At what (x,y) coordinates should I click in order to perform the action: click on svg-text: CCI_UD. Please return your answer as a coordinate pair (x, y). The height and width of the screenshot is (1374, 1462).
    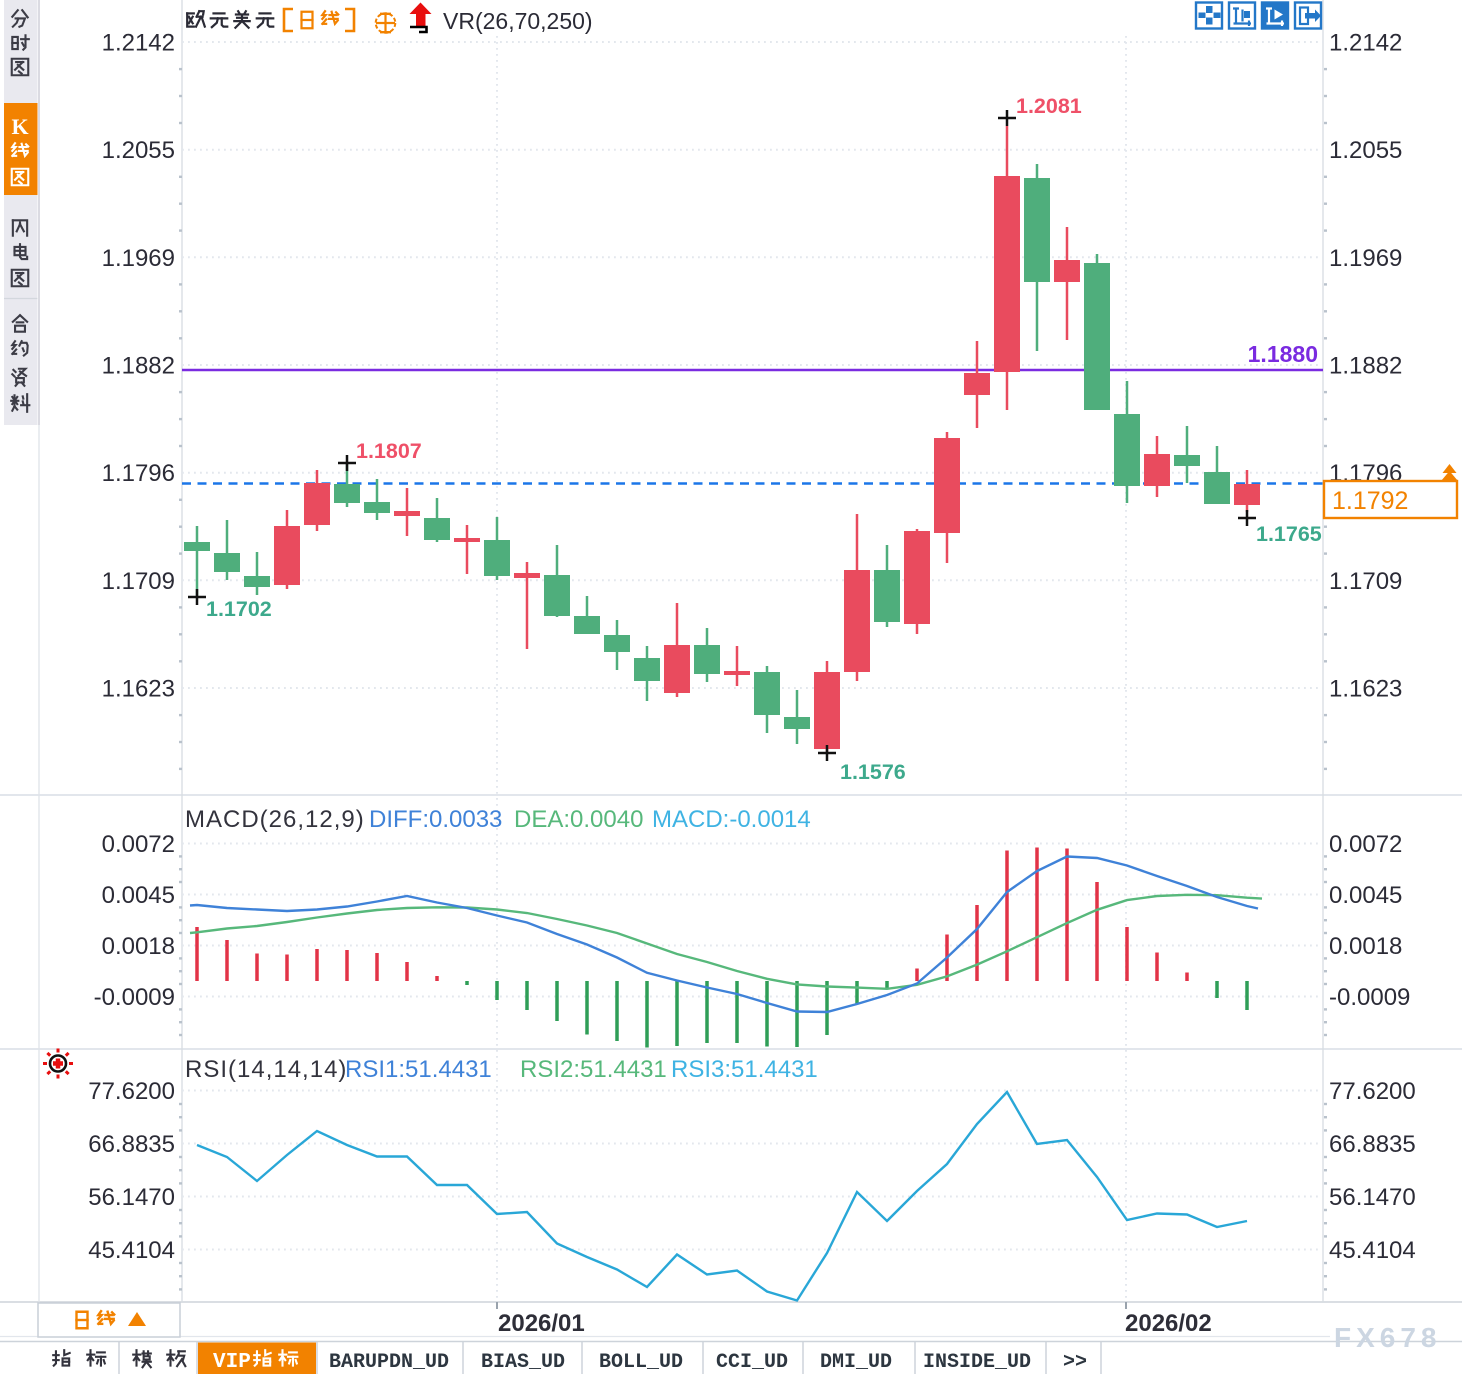
    Looking at the image, I should click on (752, 1362).